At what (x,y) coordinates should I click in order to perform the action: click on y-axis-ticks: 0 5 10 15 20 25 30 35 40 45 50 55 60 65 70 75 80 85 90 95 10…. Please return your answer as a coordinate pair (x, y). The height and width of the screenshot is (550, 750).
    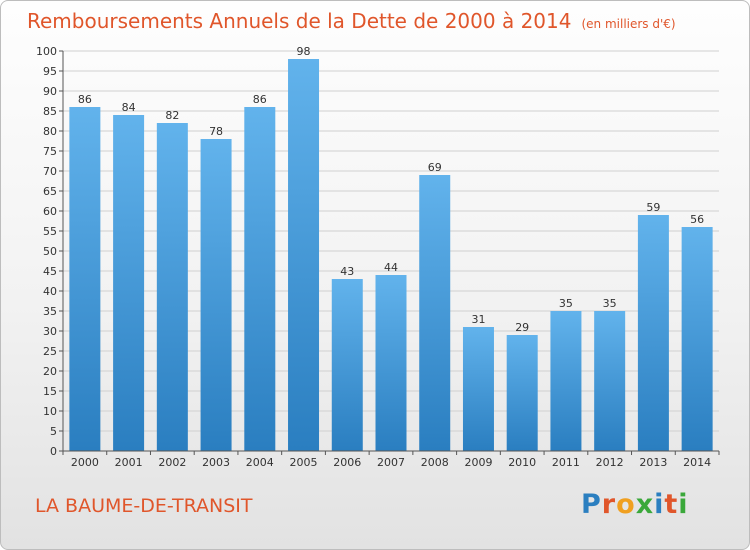
    Looking at the image, I should click on (49, 251).